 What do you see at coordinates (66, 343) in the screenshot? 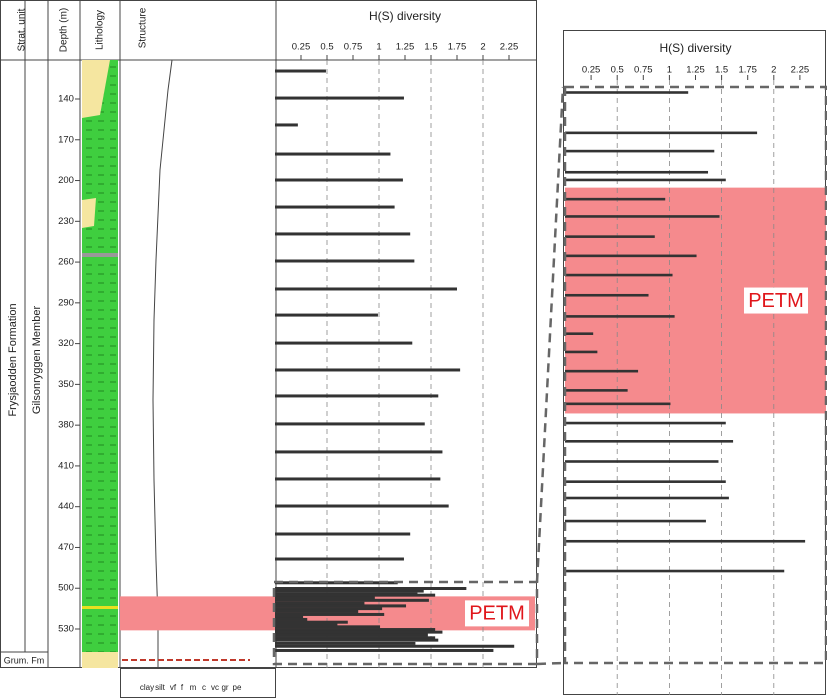
I see `y-tick-label: 320` at bounding box center [66, 343].